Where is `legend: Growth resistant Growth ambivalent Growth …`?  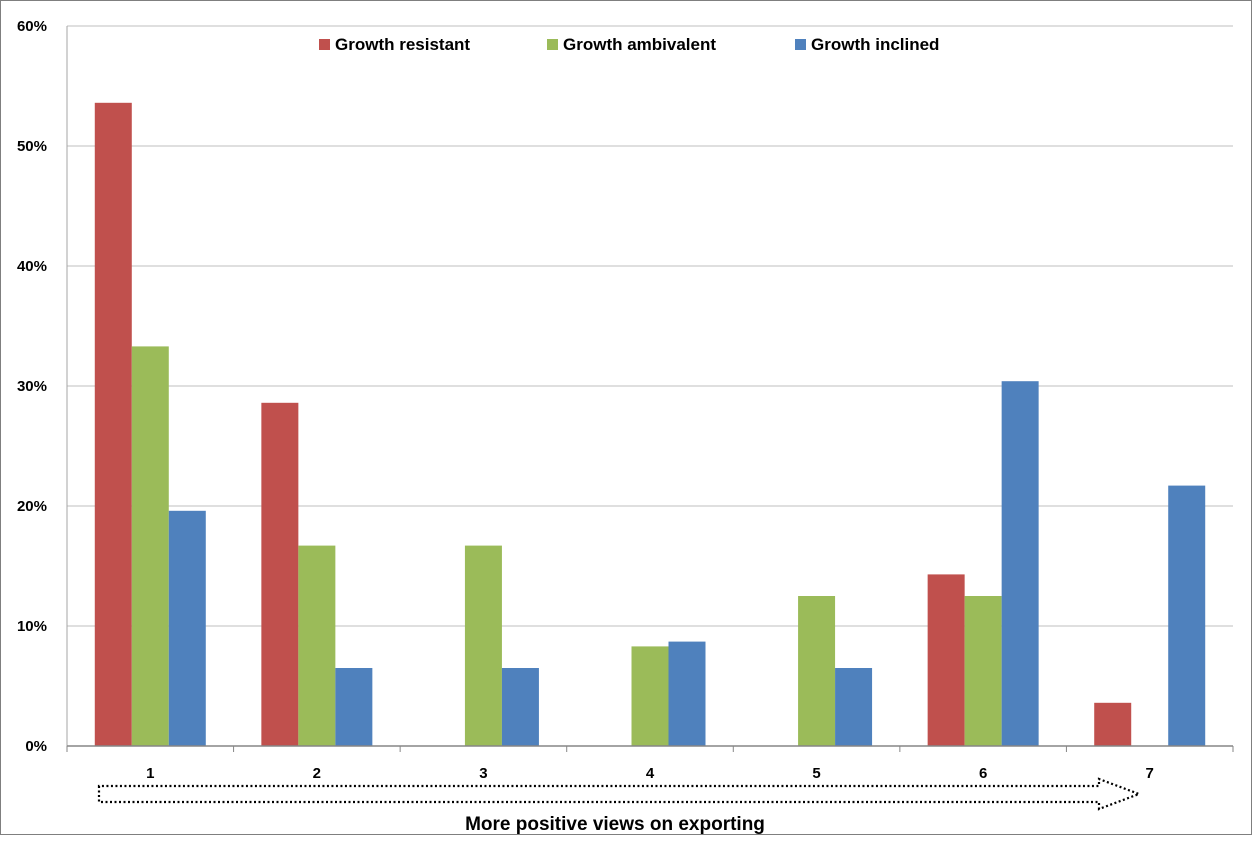 legend: Growth resistant Growth ambivalent Growth … is located at coordinates (629, 44).